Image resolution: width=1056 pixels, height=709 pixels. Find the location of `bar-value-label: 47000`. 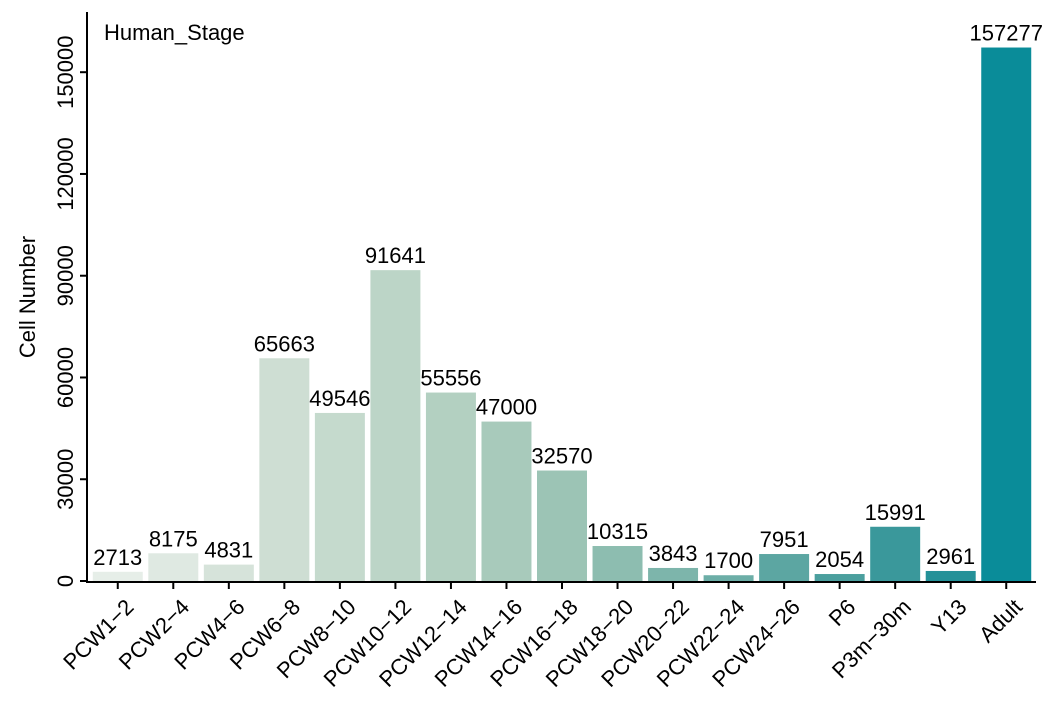

bar-value-label: 47000 is located at coordinates (506, 407).